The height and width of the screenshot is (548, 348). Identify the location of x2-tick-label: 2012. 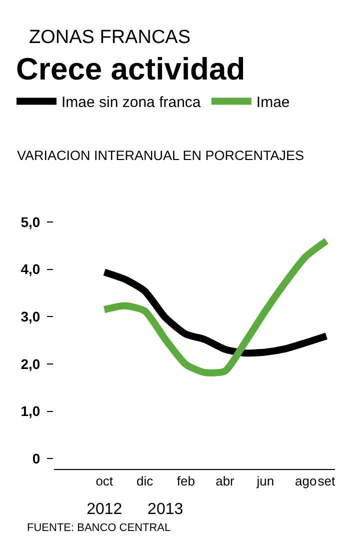
(104, 509).